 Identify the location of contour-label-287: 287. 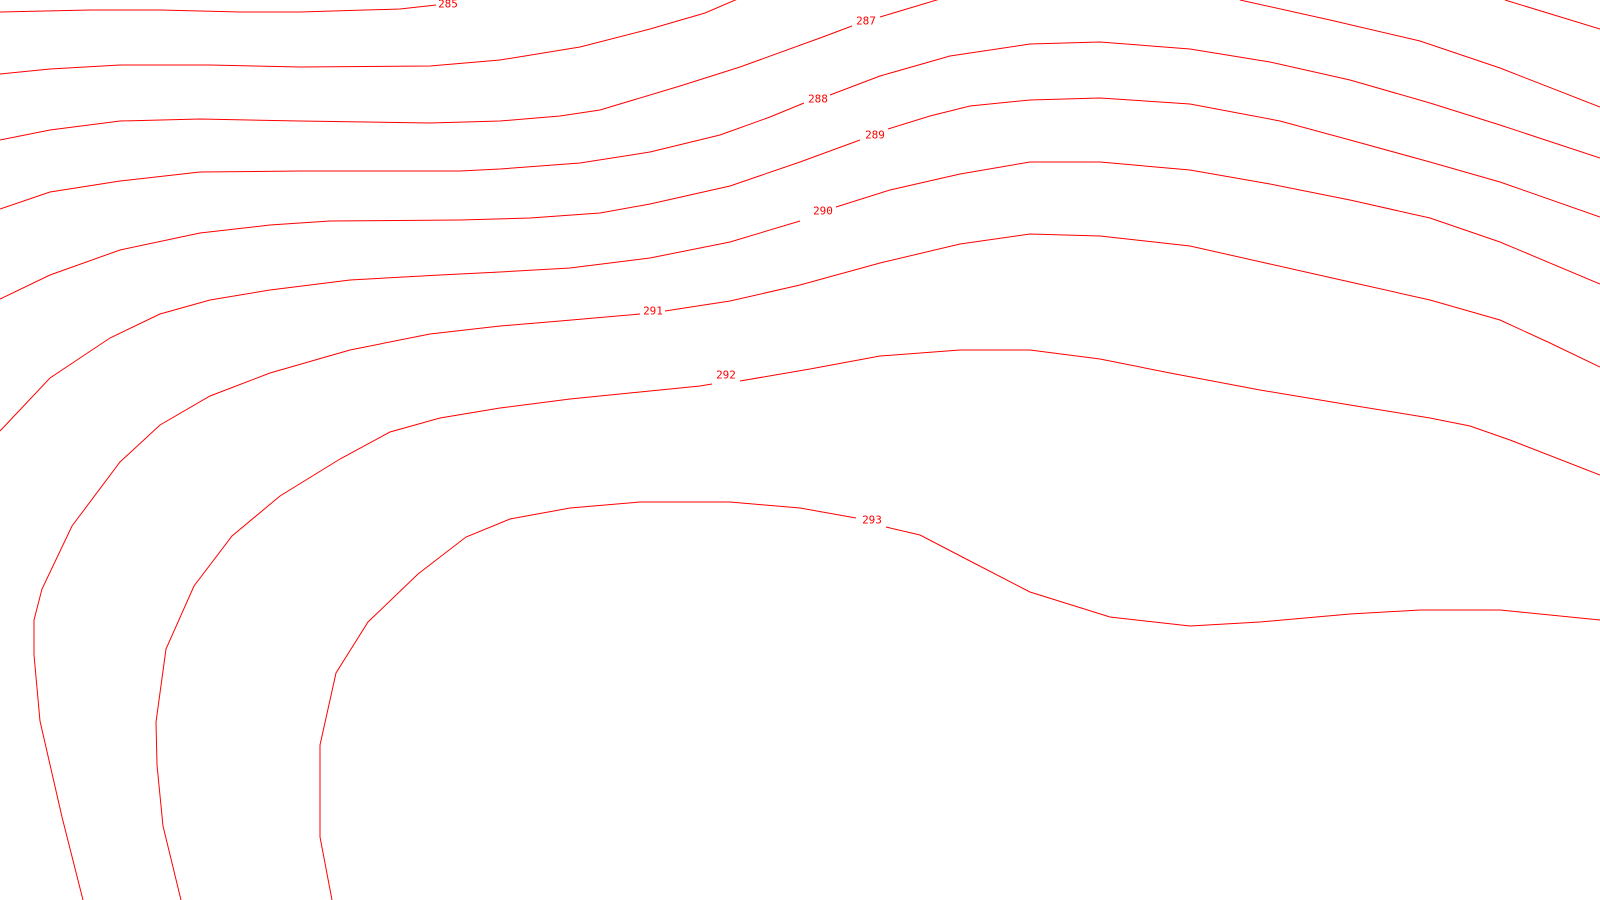
(866, 21).